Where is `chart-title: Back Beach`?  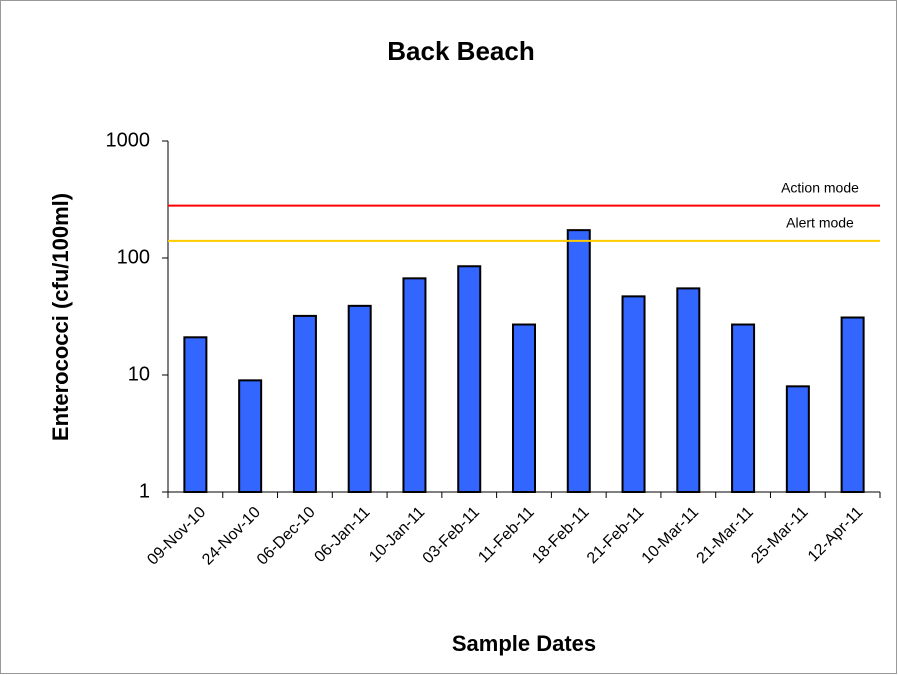
chart-title: Back Beach is located at coordinates (460, 51).